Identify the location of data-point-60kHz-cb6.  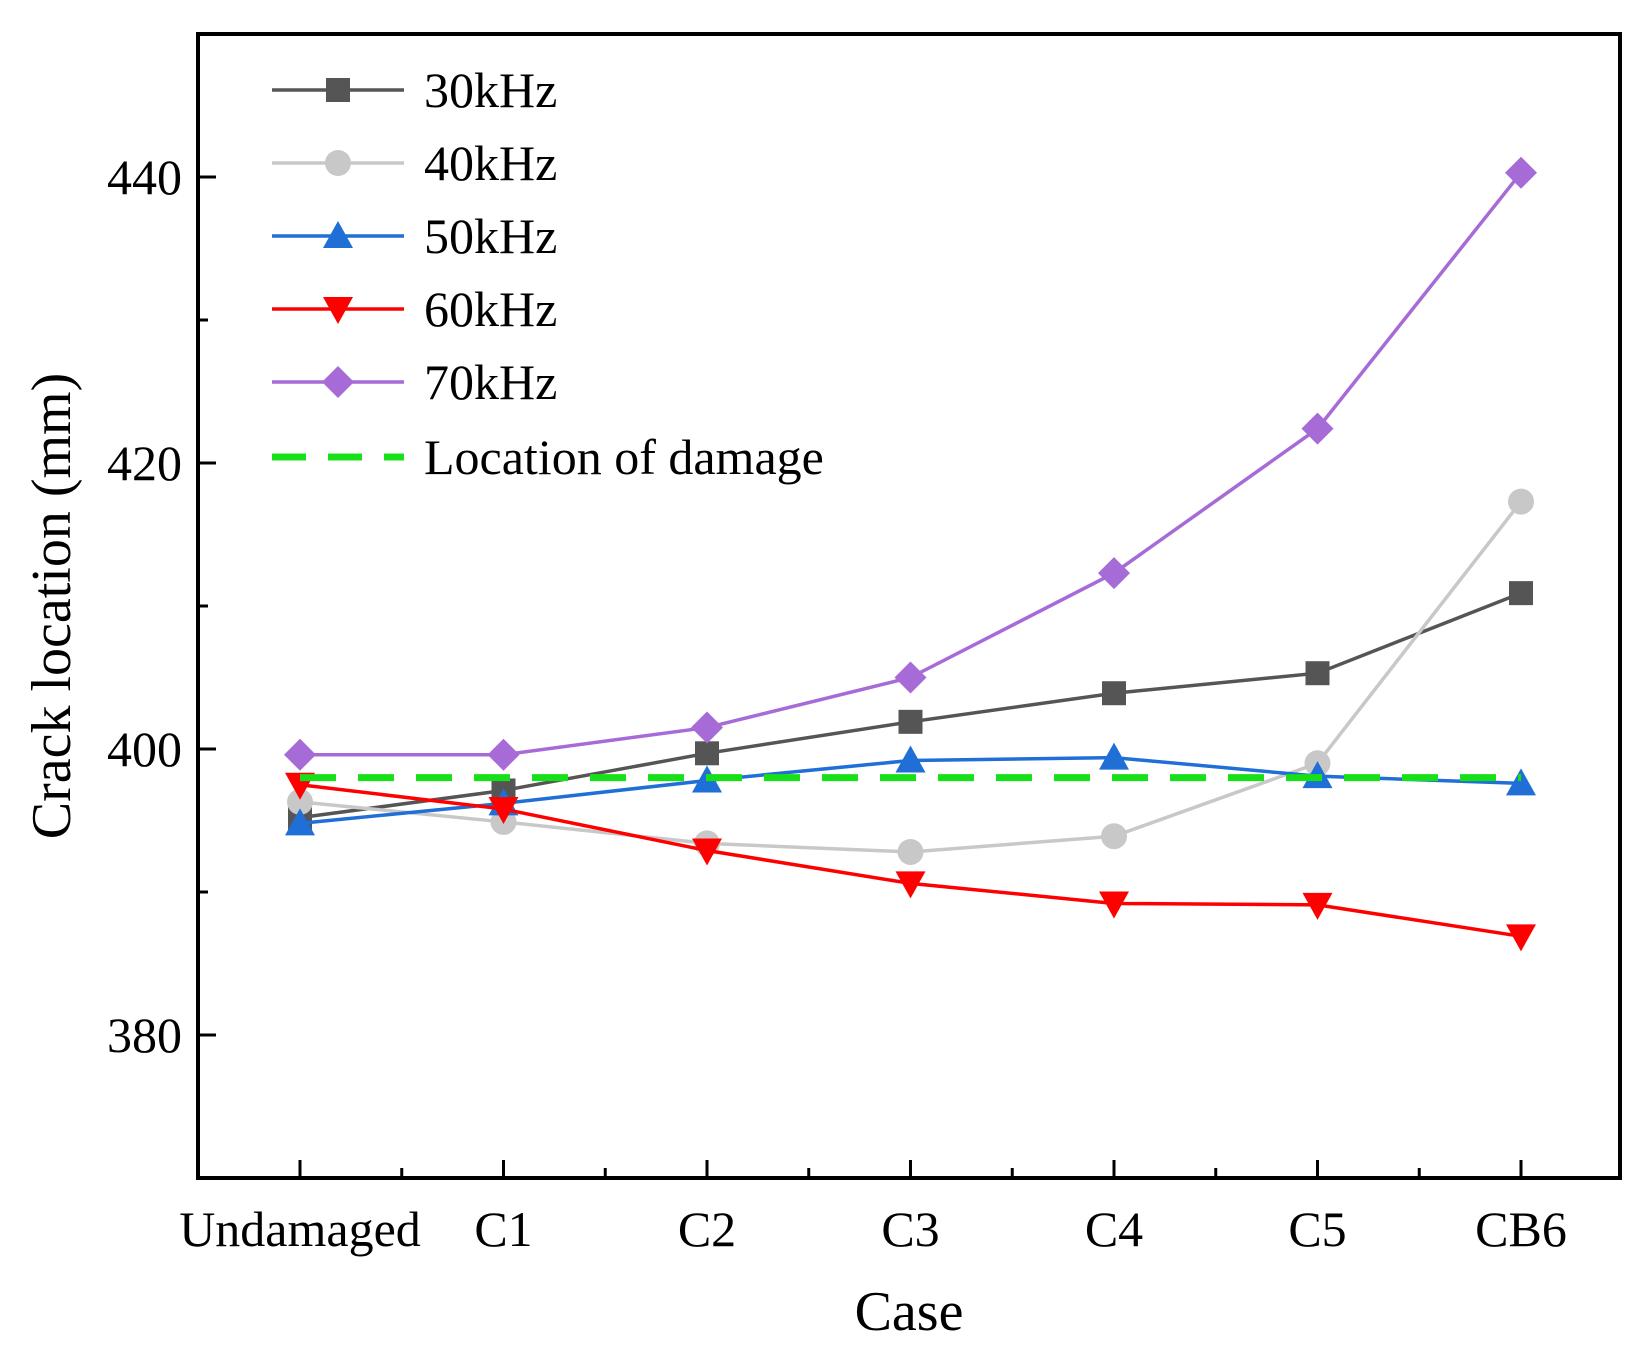
(1521, 938).